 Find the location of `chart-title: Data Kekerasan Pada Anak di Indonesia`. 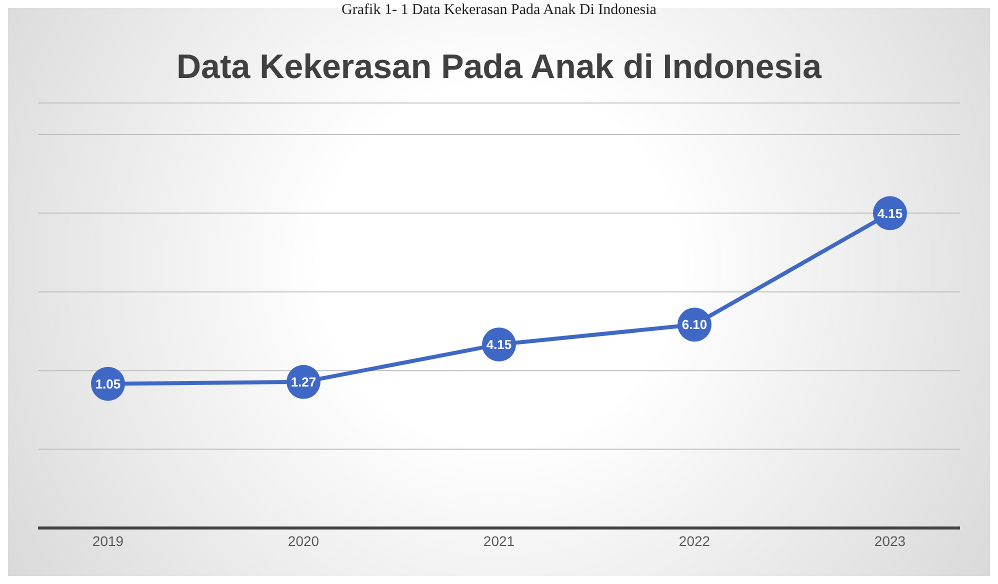

chart-title: Data Kekerasan Pada Anak di Indonesia is located at coordinates (499, 67).